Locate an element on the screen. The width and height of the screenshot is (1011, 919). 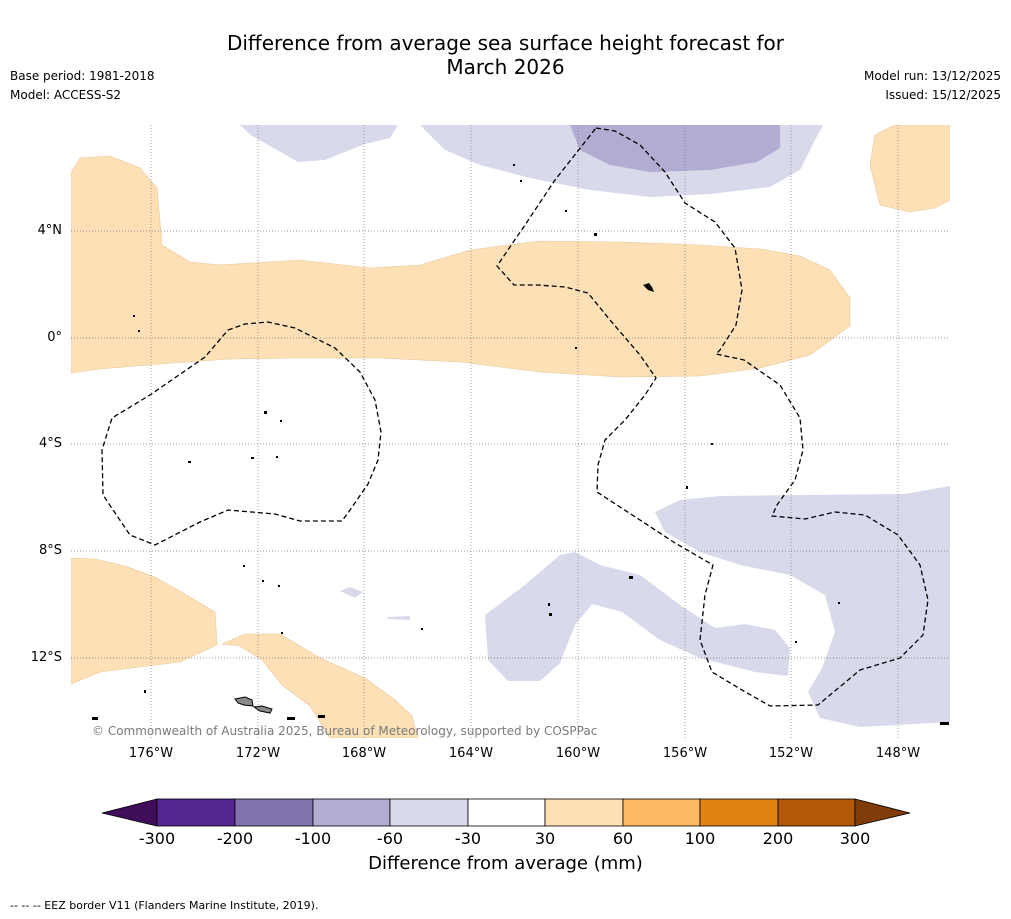
lat-tick-4s: 4°S is located at coordinates (50, 443).